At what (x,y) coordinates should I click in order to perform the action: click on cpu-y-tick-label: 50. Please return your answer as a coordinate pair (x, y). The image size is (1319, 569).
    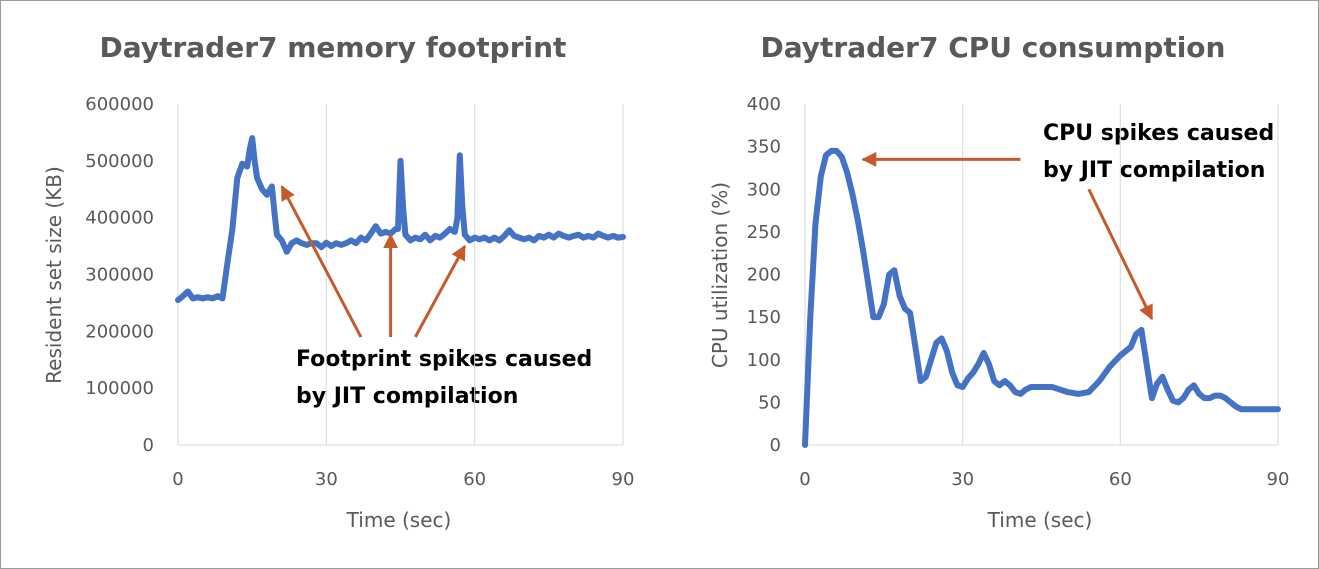
    Looking at the image, I should click on (769, 402).